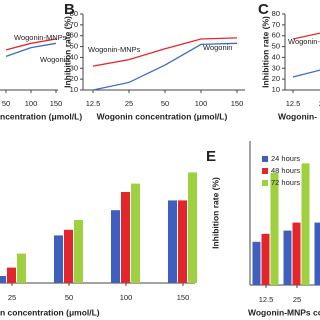 This screenshot has width=320, height=320. I want to click on panel-label: C, so click(263, 9).